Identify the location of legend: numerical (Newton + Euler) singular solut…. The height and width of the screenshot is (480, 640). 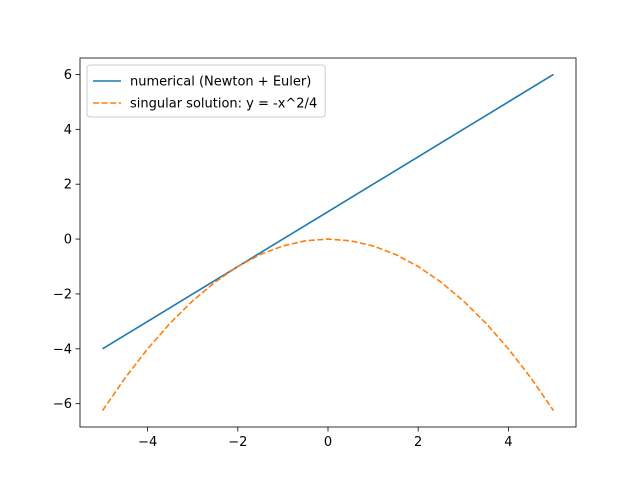
(206, 91).